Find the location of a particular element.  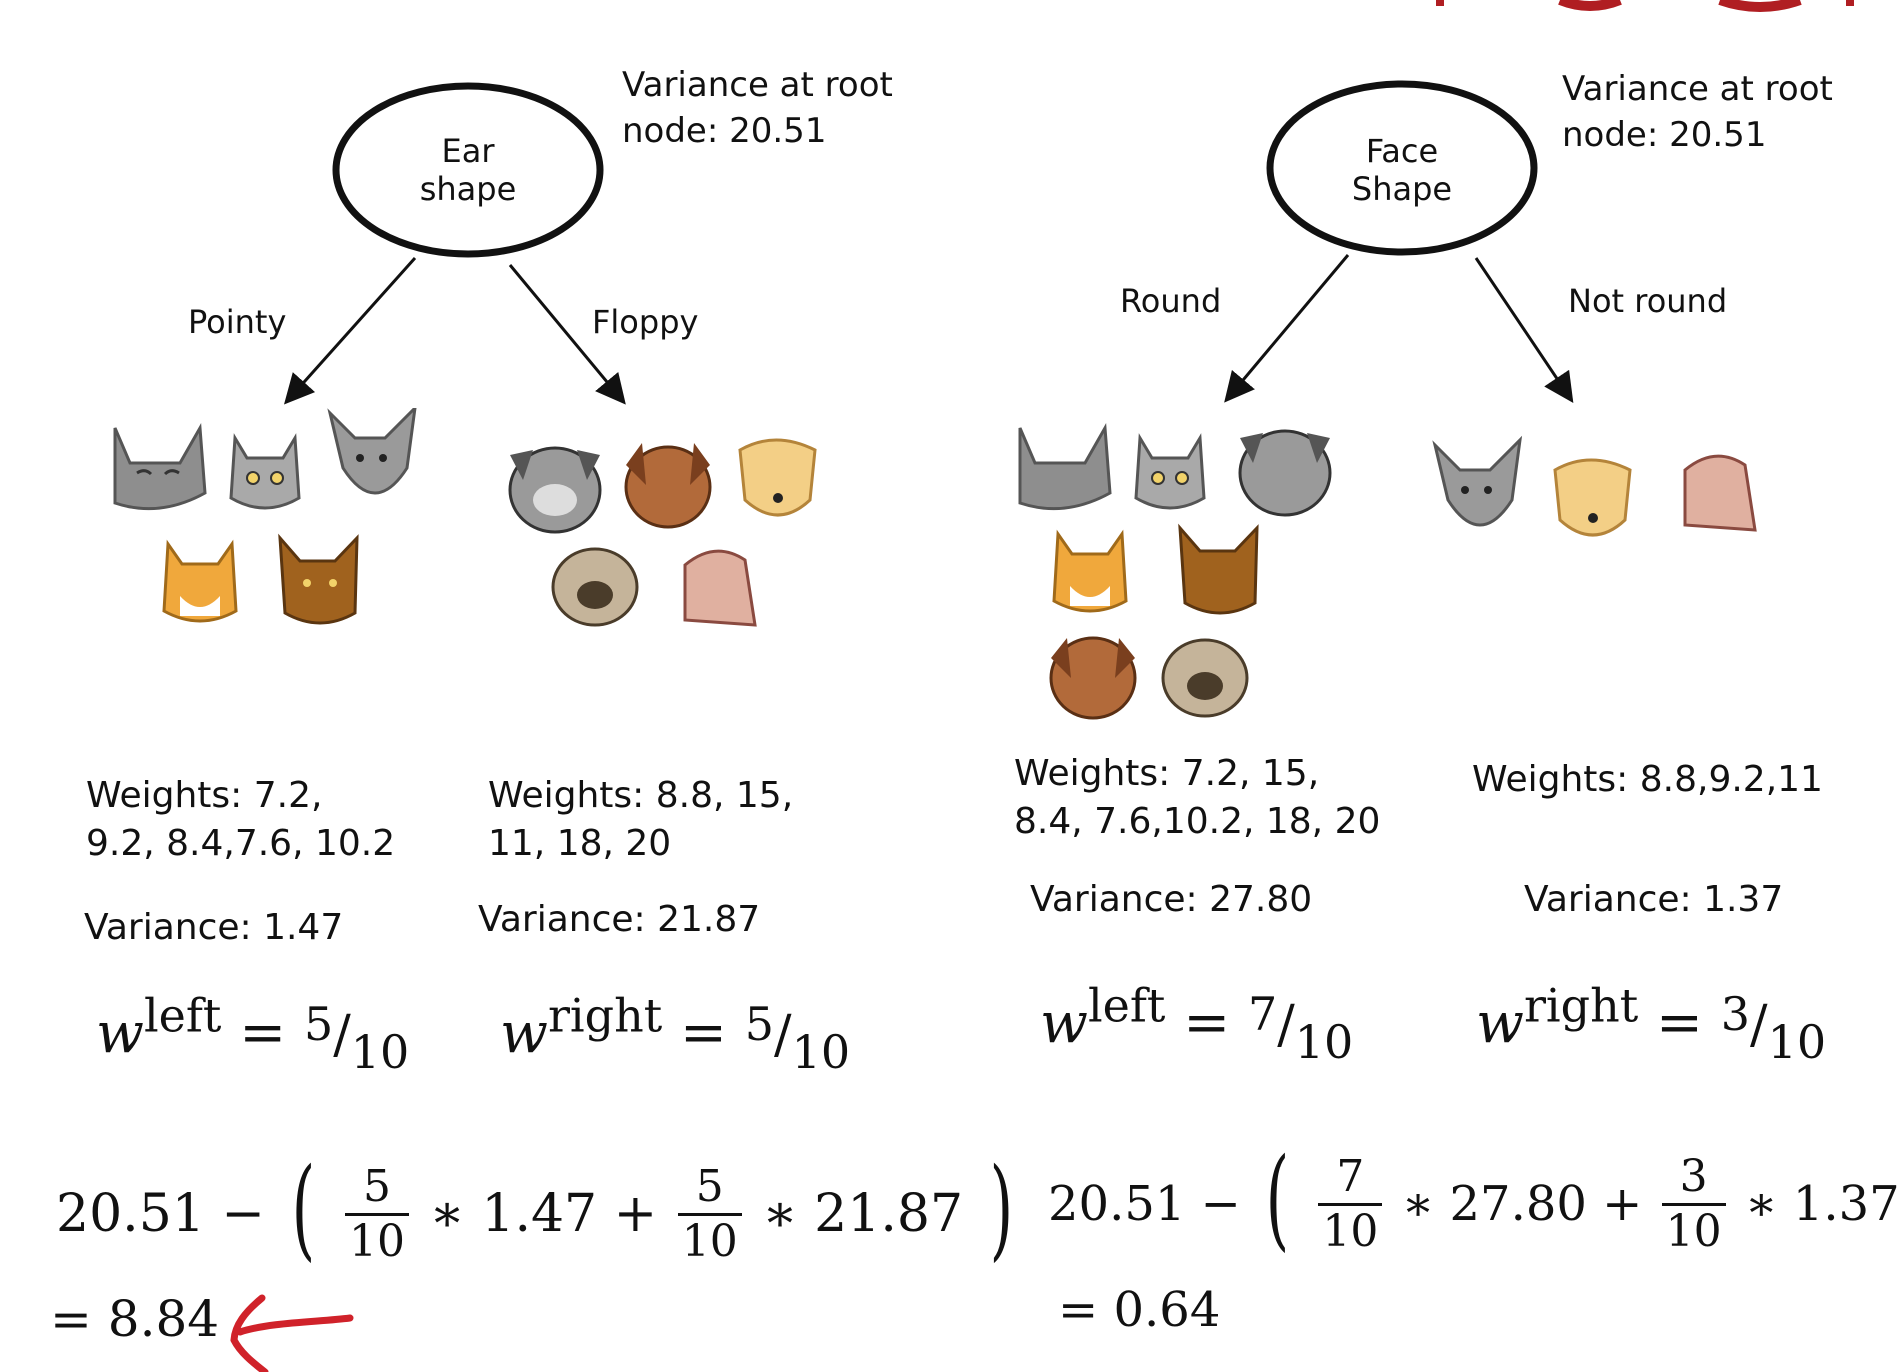

right-root-variance: Variance at root node: 20.51 is located at coordinates (1697, 112).